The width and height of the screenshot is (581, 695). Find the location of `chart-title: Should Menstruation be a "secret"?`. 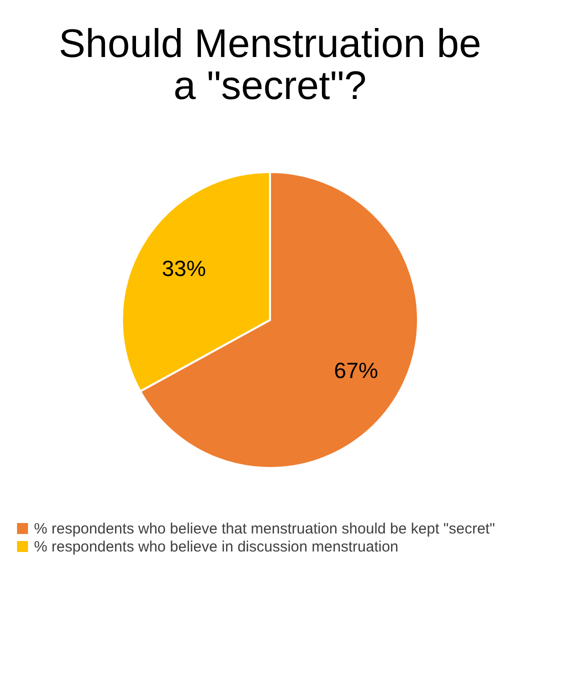

chart-title: Should Menstruation be a "secret"? is located at coordinates (270, 65).